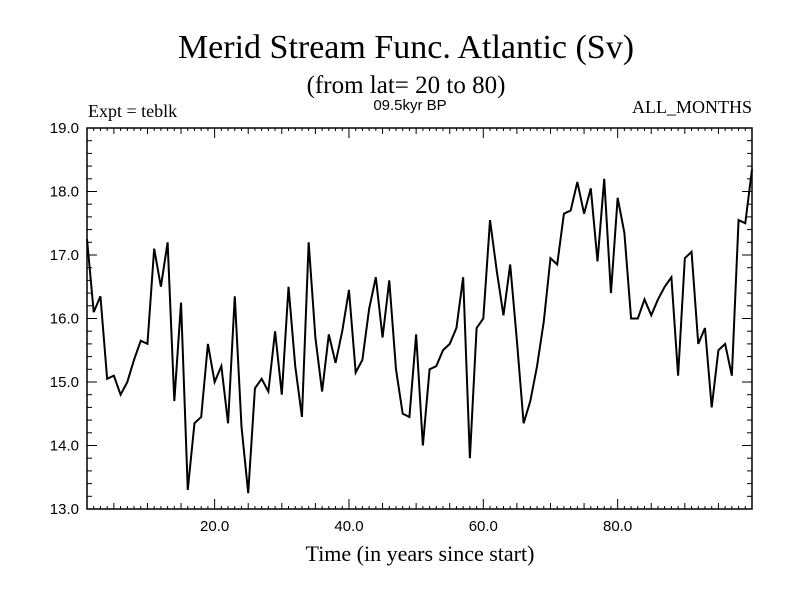  What do you see at coordinates (64, 128) in the screenshot?
I see `y-tick-label: 19.0` at bounding box center [64, 128].